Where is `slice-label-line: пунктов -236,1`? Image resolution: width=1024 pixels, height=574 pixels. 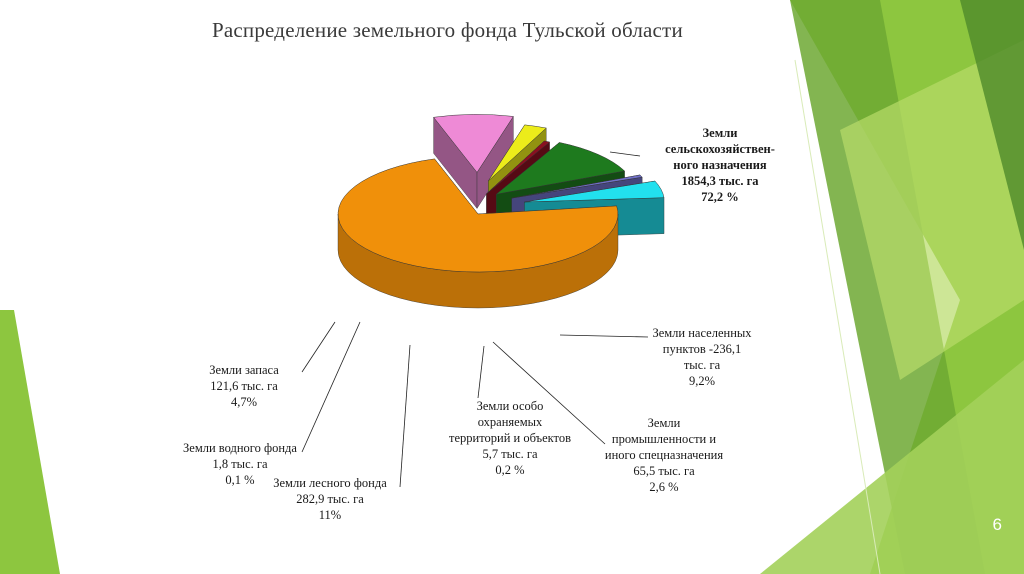
slice-label-line: пунктов -236,1 is located at coordinates (702, 349).